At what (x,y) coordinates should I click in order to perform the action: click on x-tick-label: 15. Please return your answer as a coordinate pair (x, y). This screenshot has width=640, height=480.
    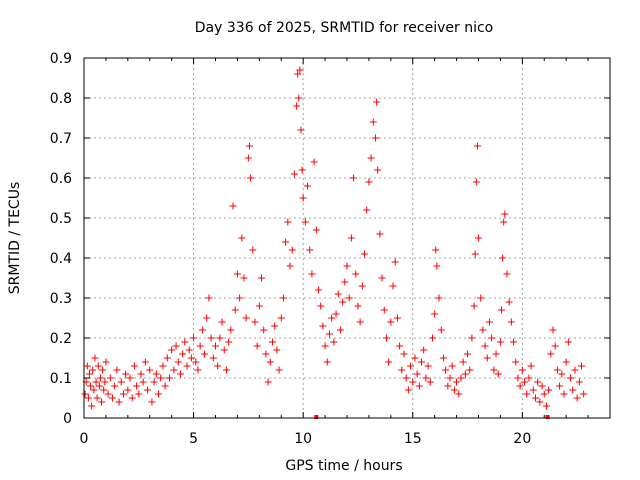
    Looking at the image, I should click on (413, 439).